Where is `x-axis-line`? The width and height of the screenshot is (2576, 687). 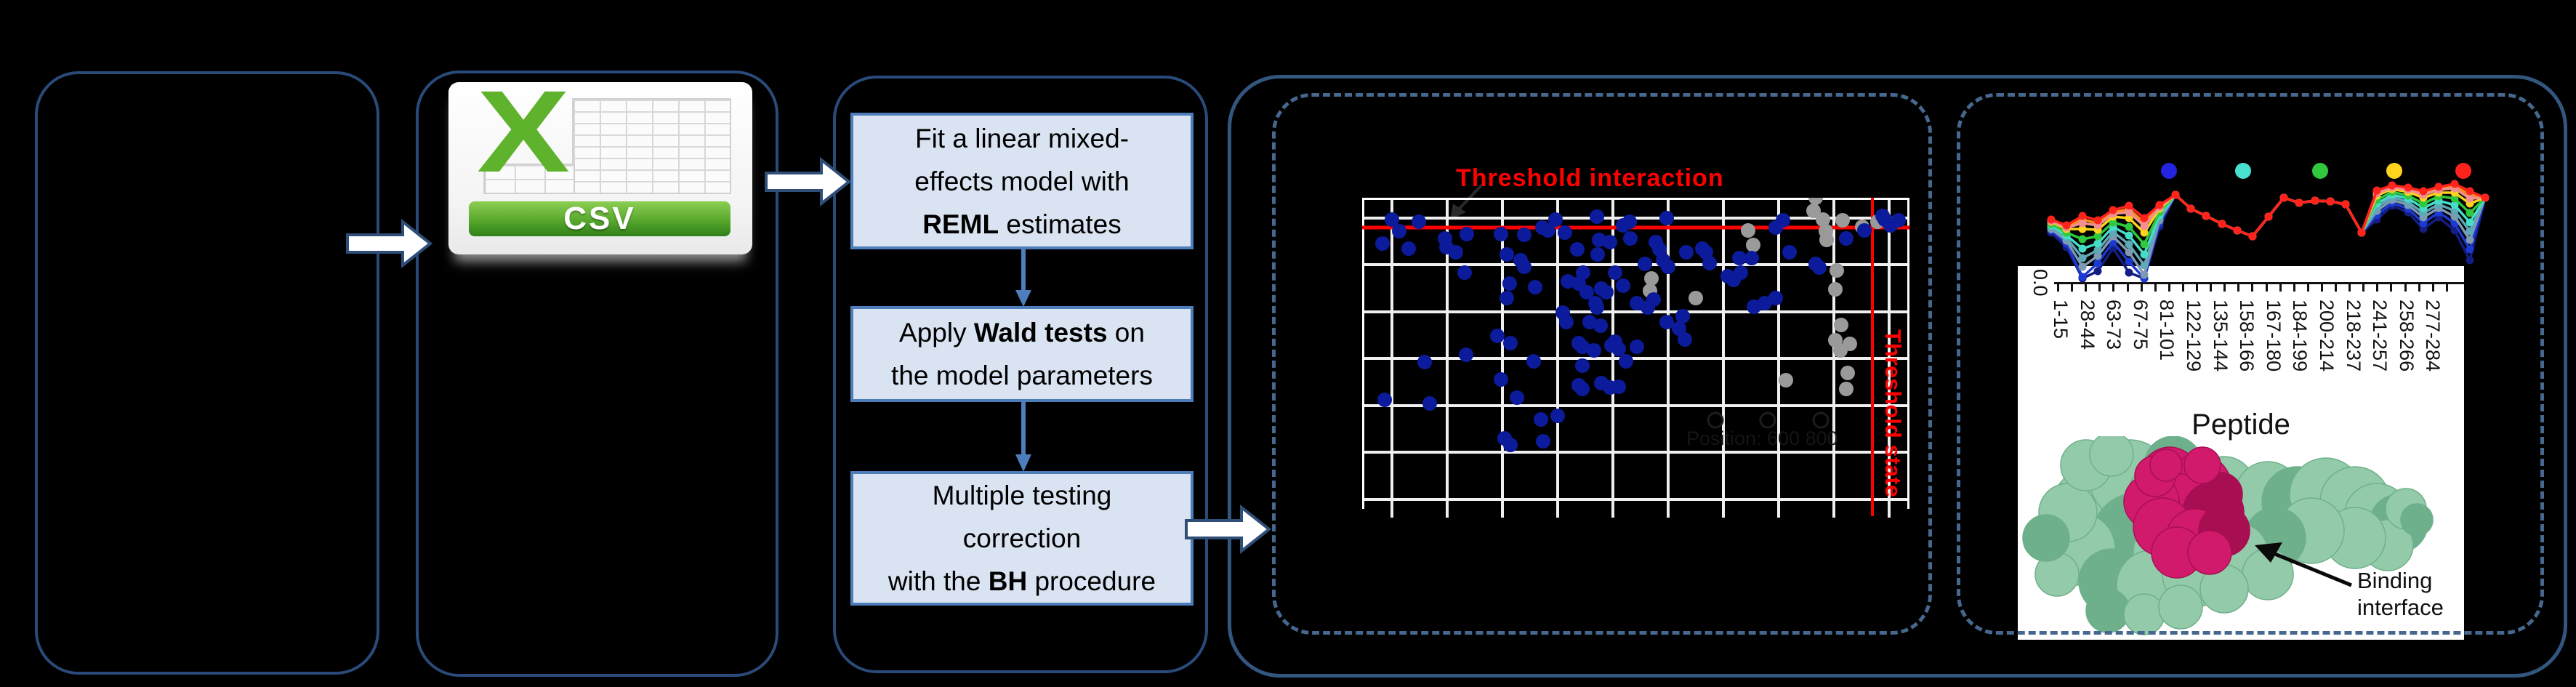 x-axis-line is located at coordinates (2259, 283).